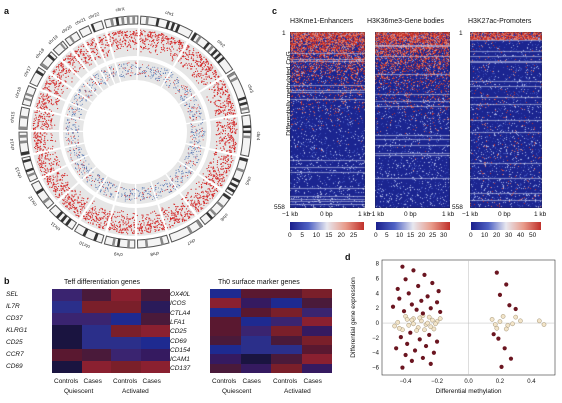 Image resolution: width=562 pixels, height=403 pixels. What do you see at coordinates (42, 195) in the screenshot?
I see `chromosome-ideogram` at bounding box center [42, 195].